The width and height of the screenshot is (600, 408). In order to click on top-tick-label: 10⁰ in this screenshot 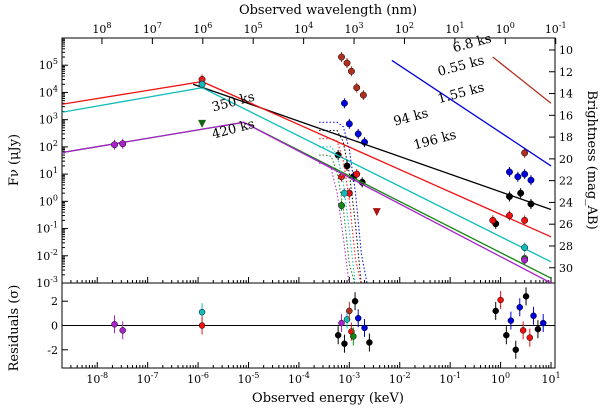, I will do `click(505, 28)`.